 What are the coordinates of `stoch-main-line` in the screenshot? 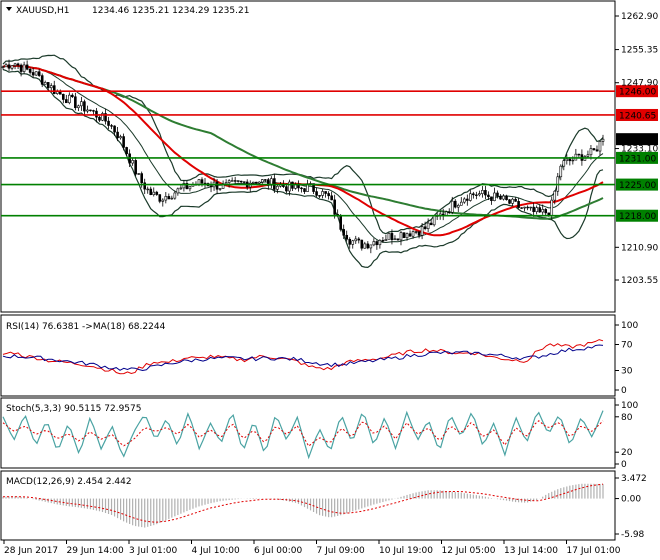 It's located at (303, 435).